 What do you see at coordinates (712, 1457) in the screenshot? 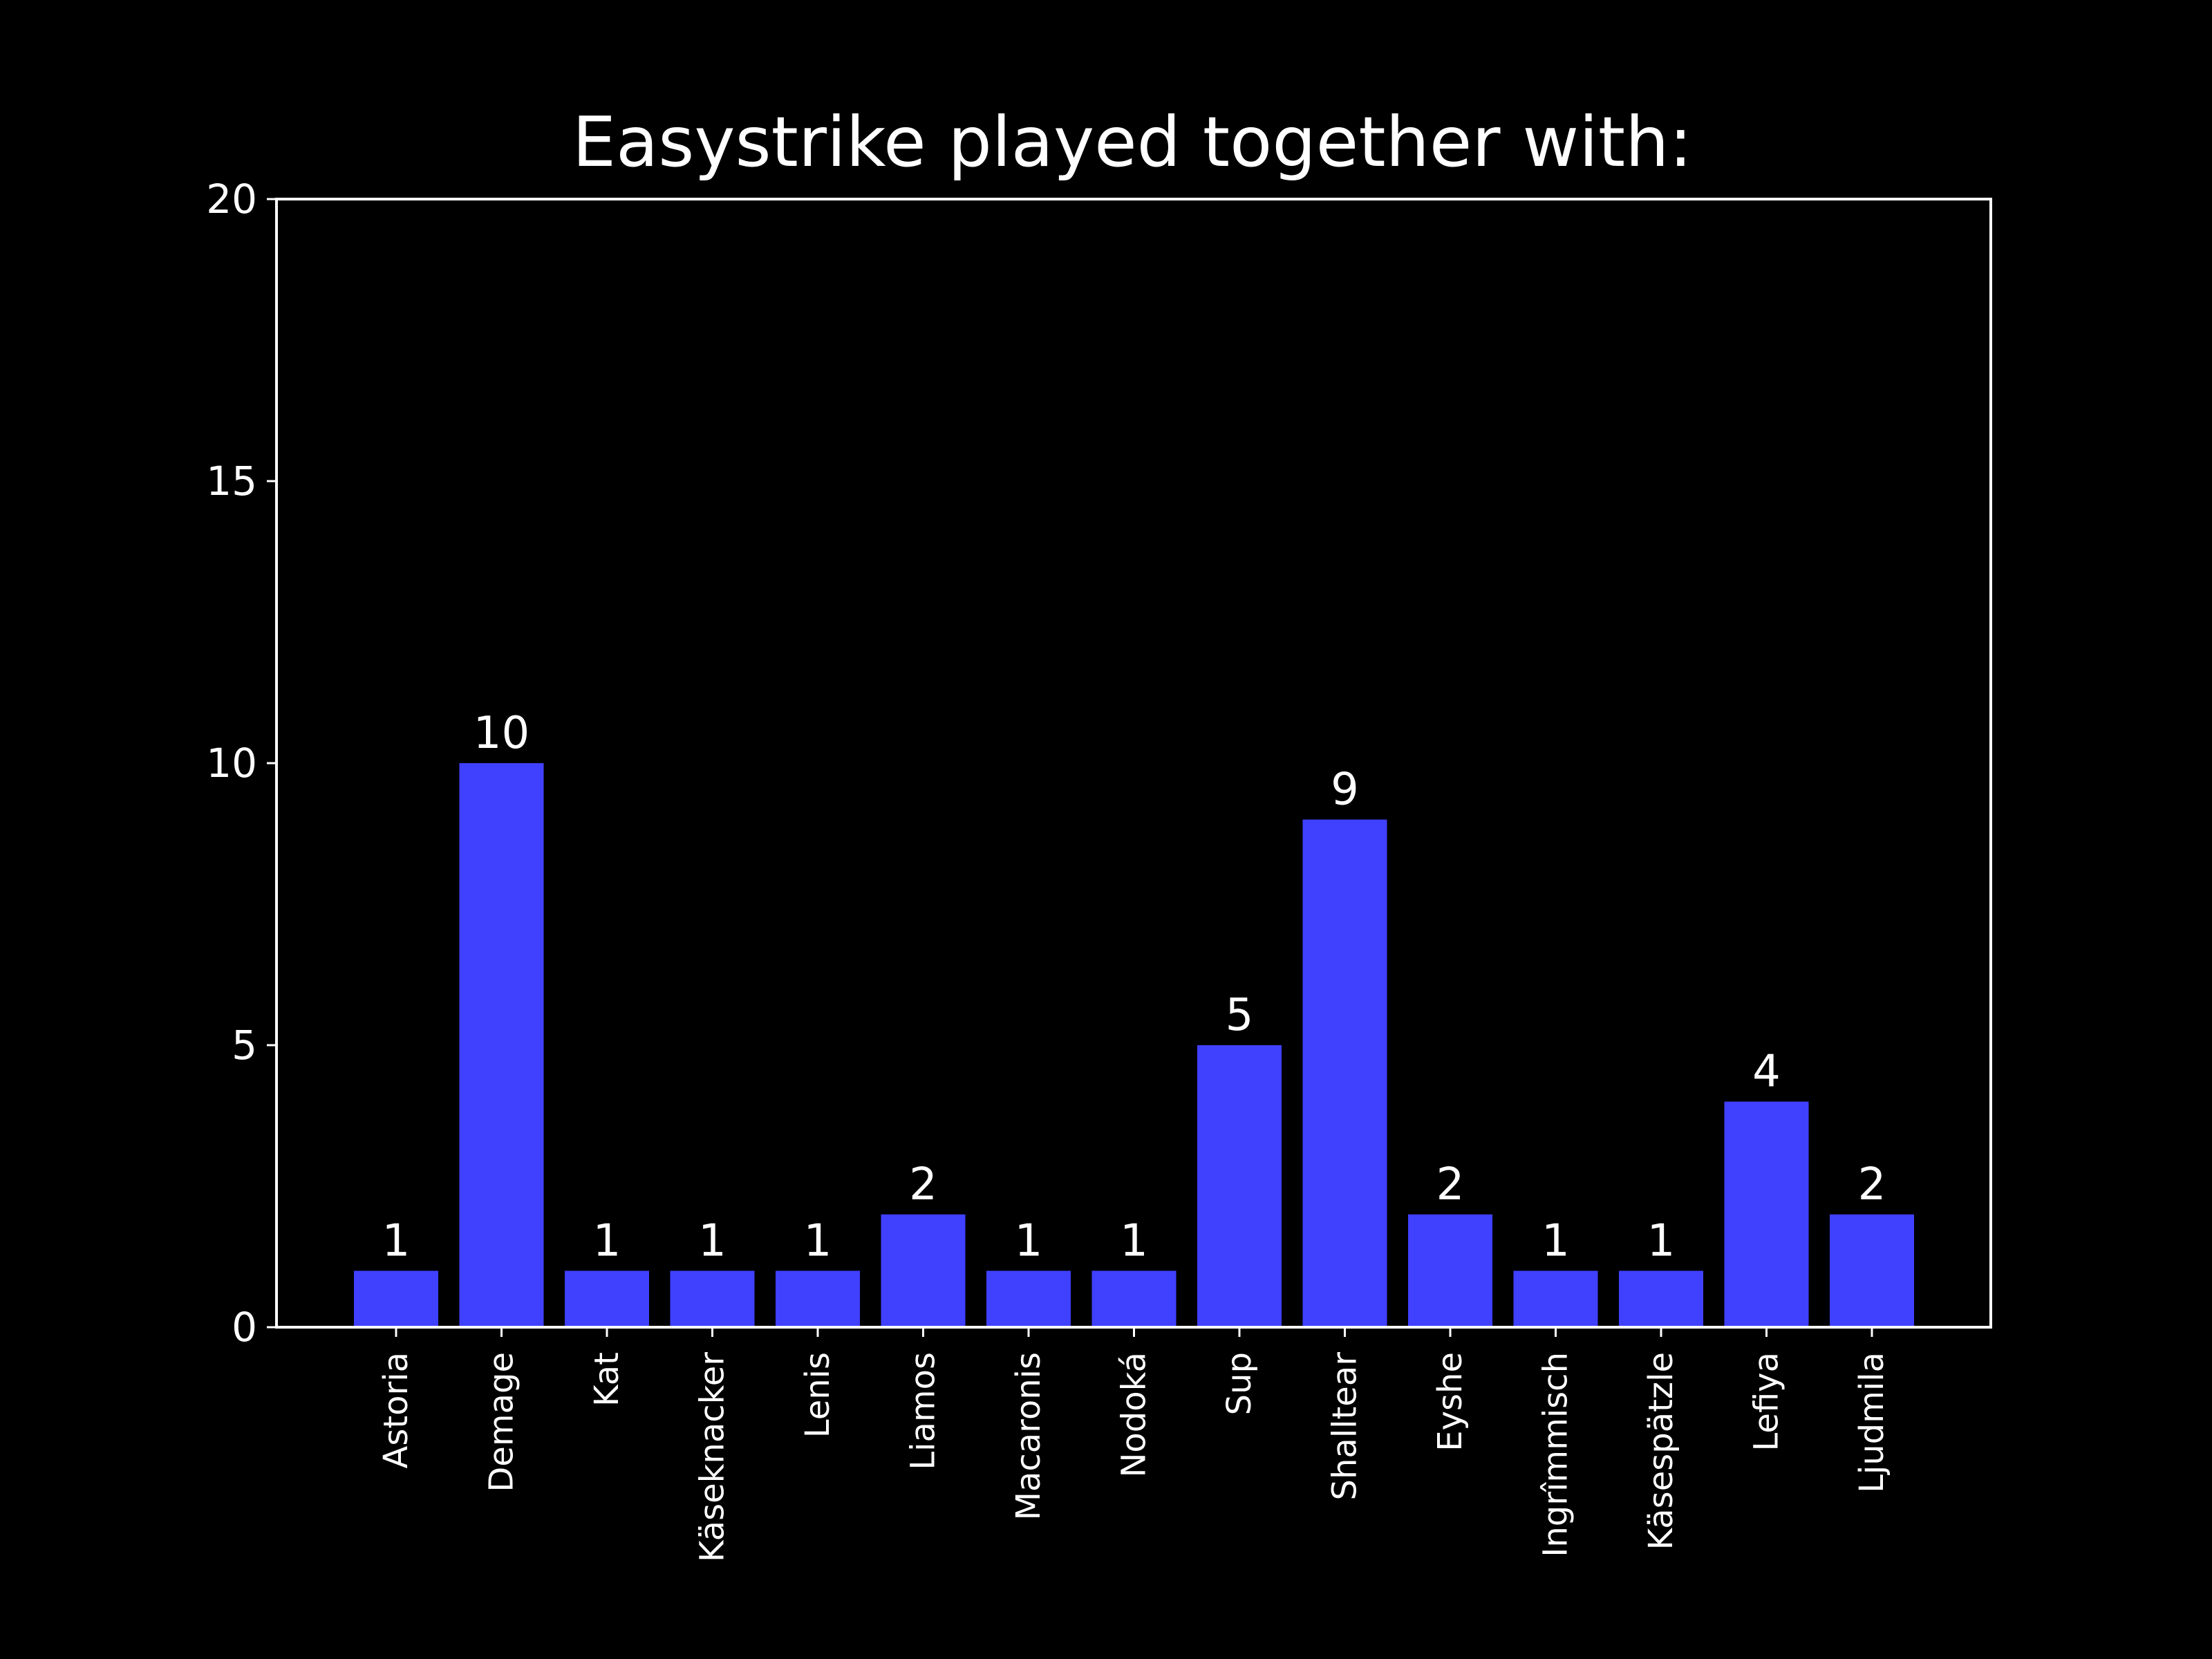
I see `x-tick-label: Käseknacker` at bounding box center [712, 1457].